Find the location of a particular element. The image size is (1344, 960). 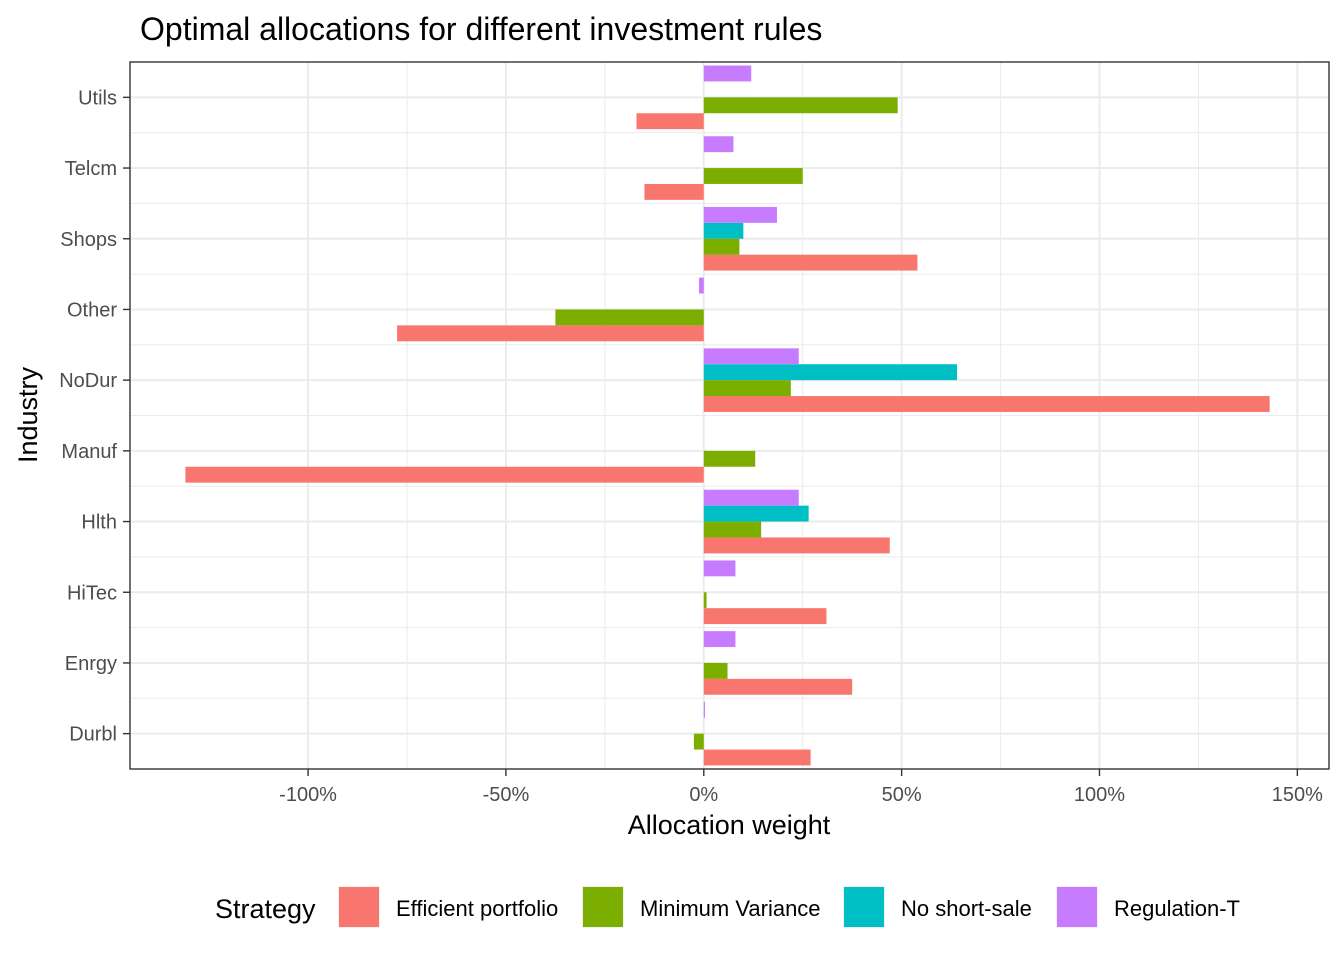

y-tick-label: HiTec is located at coordinates (92, 593).